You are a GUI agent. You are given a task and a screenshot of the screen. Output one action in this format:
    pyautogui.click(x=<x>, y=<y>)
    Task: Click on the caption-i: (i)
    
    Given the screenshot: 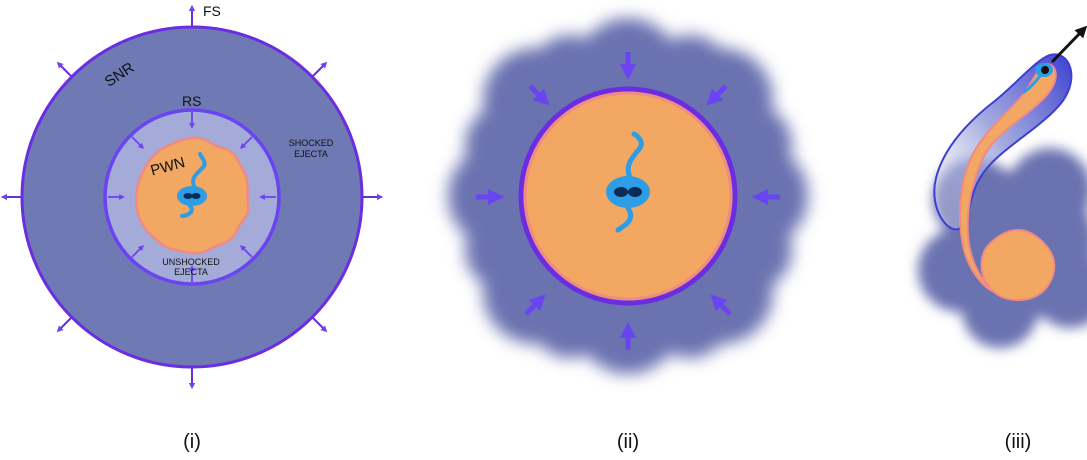 What is the action you would take?
    pyautogui.click(x=192, y=442)
    